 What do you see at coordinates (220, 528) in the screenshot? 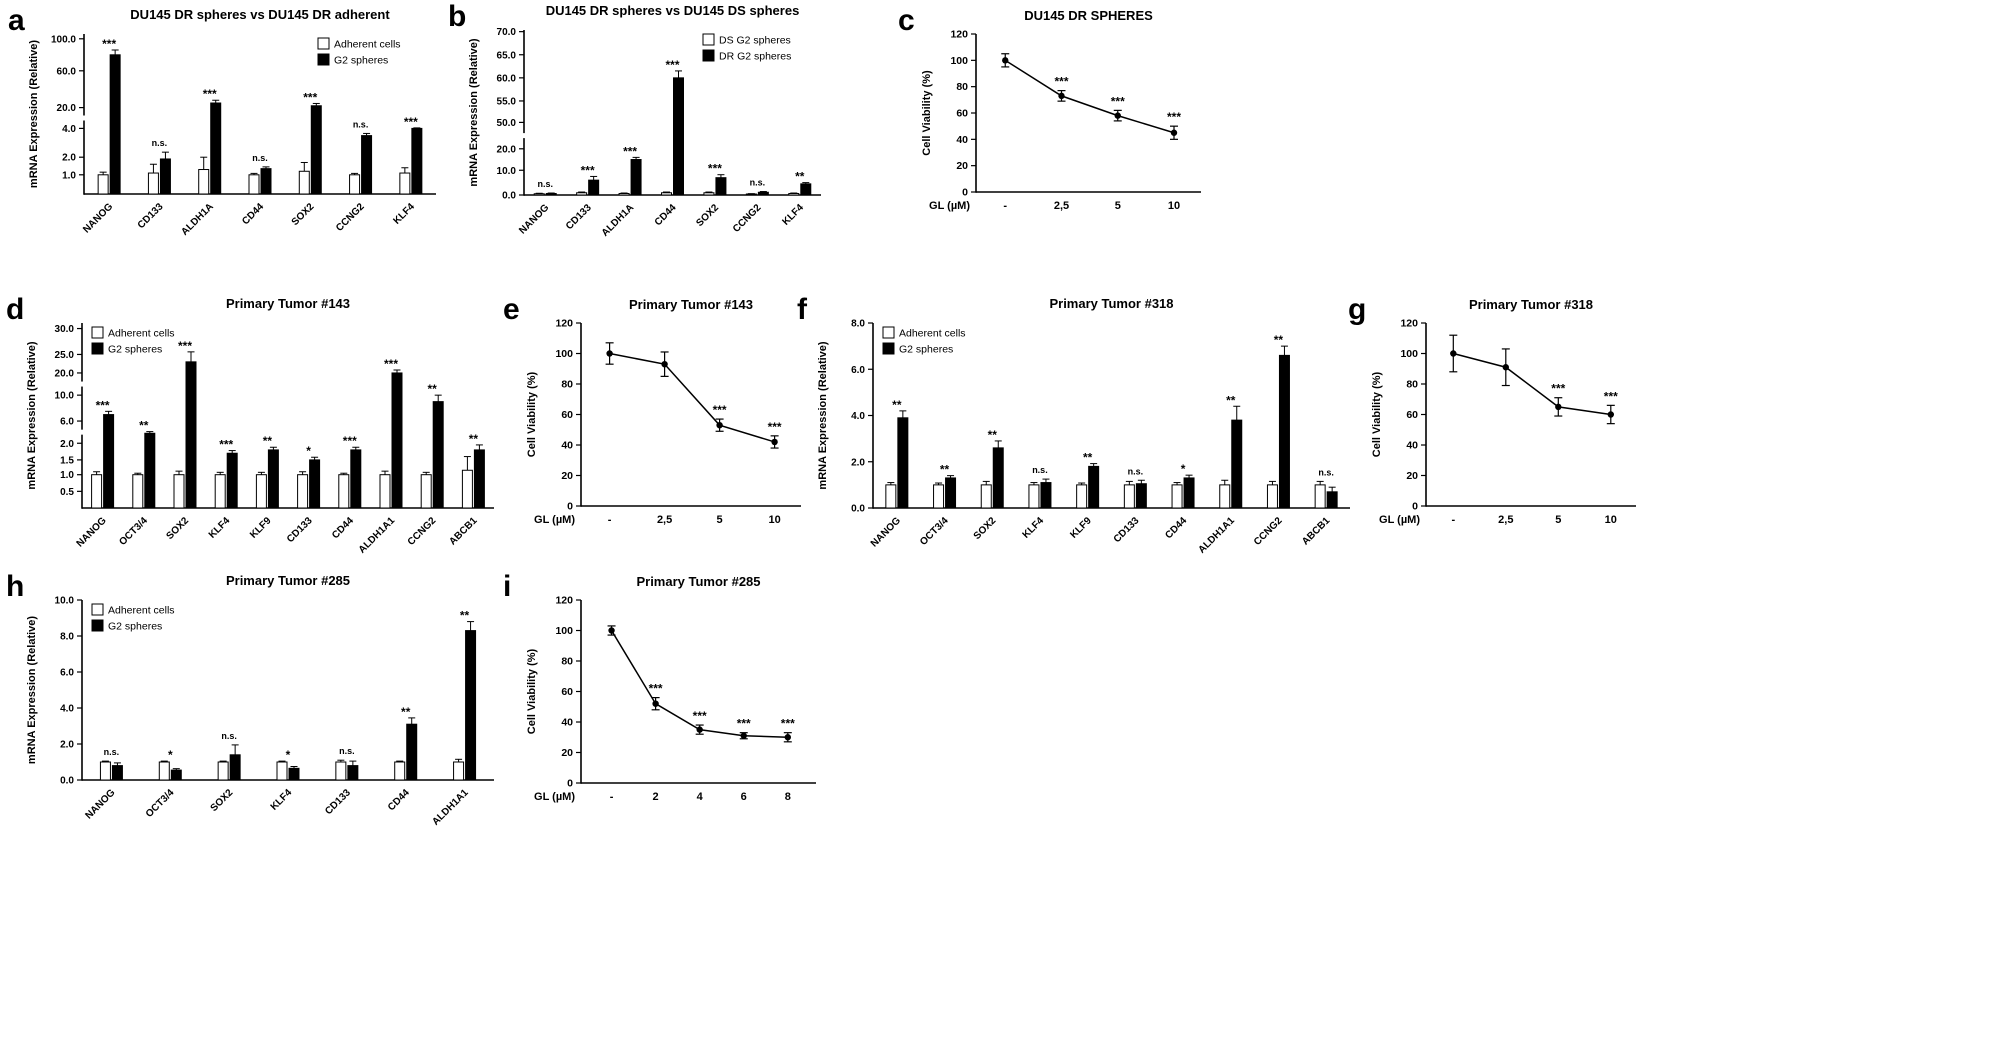
I see `svg-text: KLF4` at bounding box center [220, 528].